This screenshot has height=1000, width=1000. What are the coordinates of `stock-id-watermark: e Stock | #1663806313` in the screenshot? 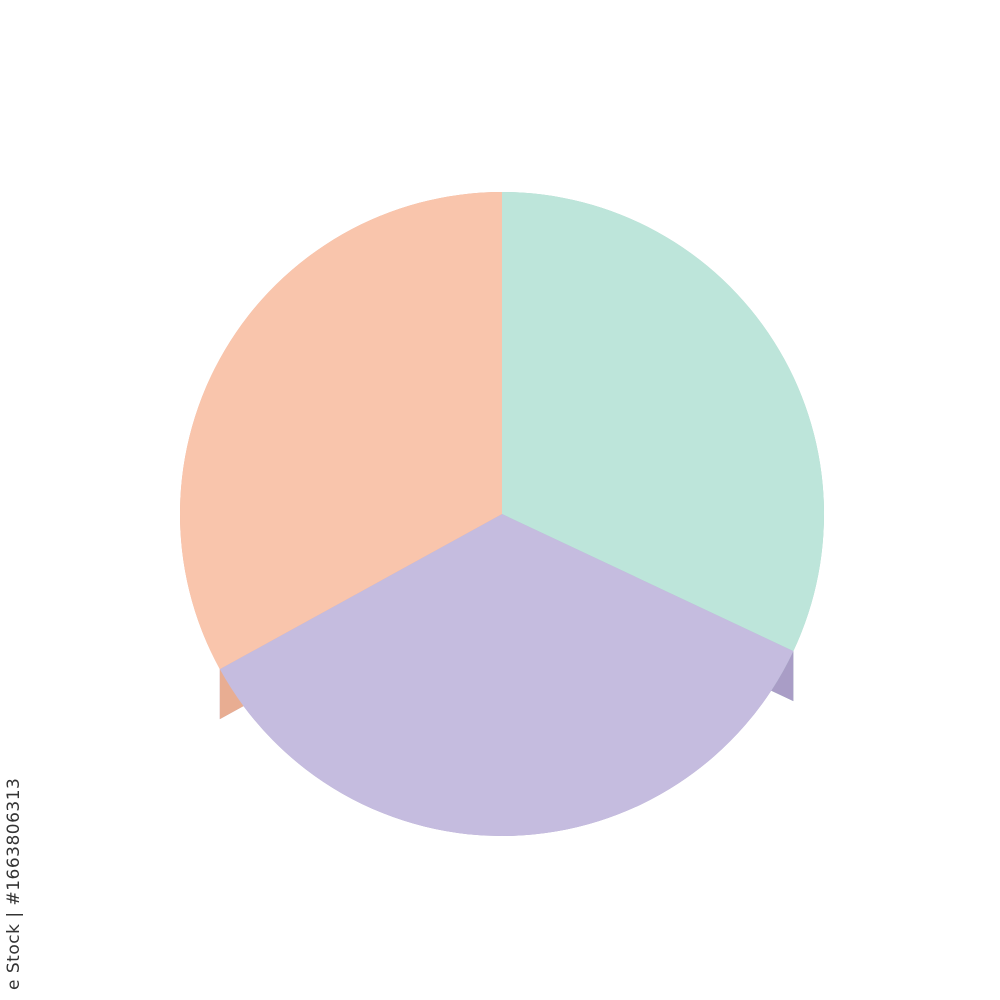 It's located at (14, 883).